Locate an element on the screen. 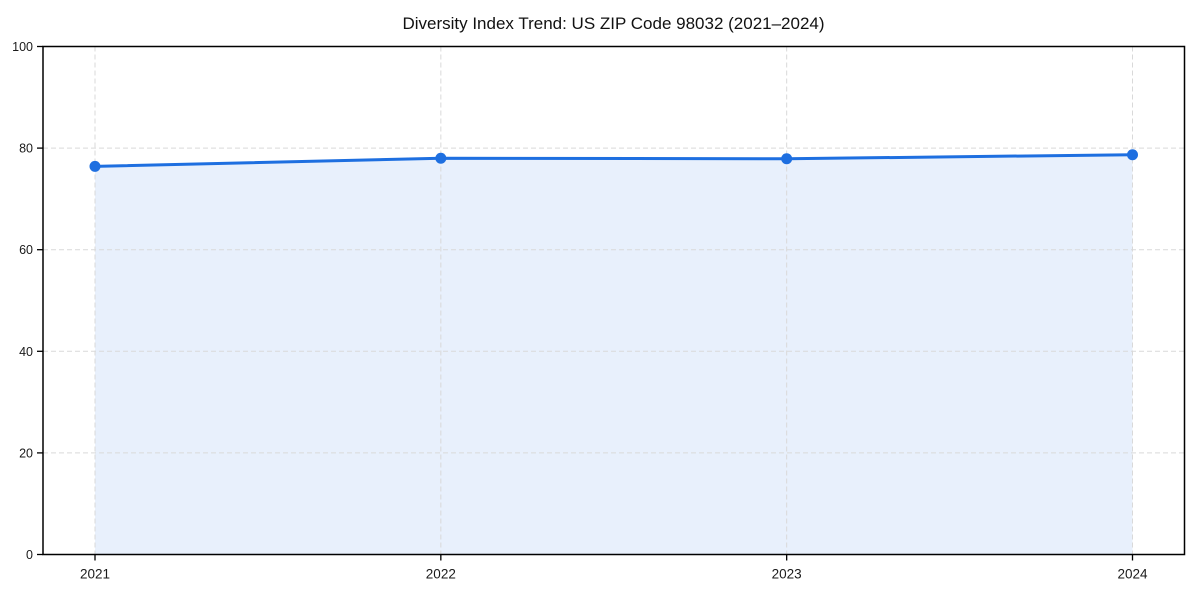  trend-line is located at coordinates (613, 160).